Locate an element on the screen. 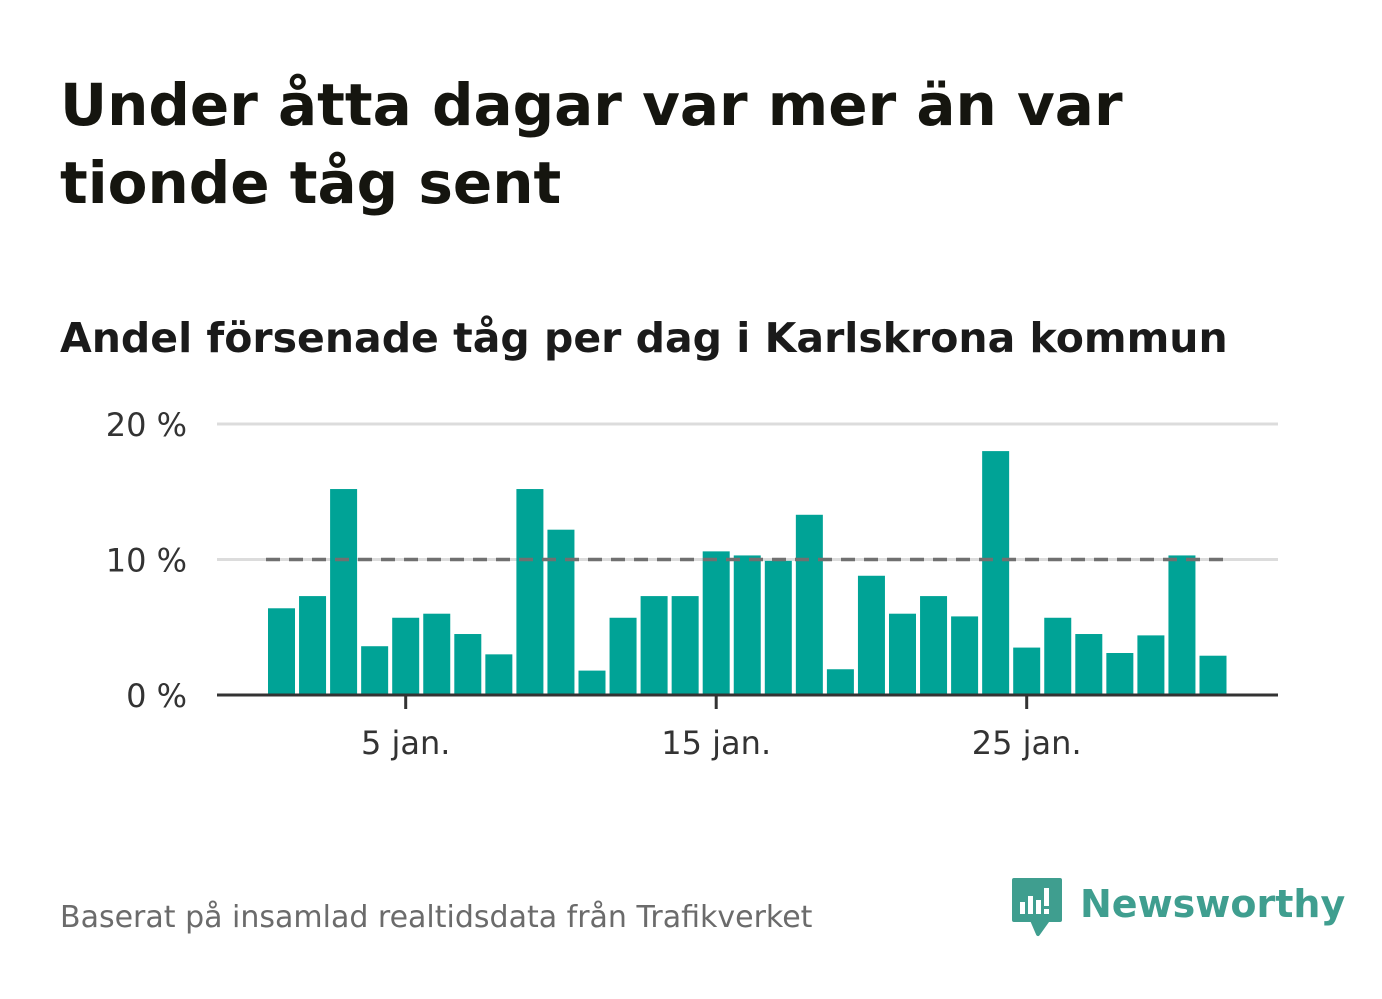  newsworthy-logo-icon is located at coordinates (1037, 907).